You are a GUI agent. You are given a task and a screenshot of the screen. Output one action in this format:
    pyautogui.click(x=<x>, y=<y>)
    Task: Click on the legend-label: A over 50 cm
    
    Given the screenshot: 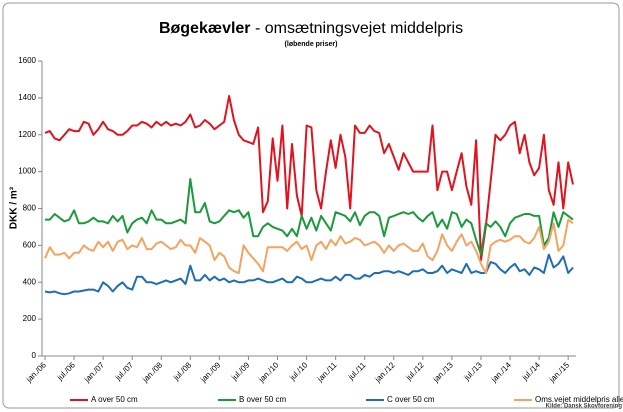 What is the action you would take?
    pyautogui.click(x=114, y=399)
    